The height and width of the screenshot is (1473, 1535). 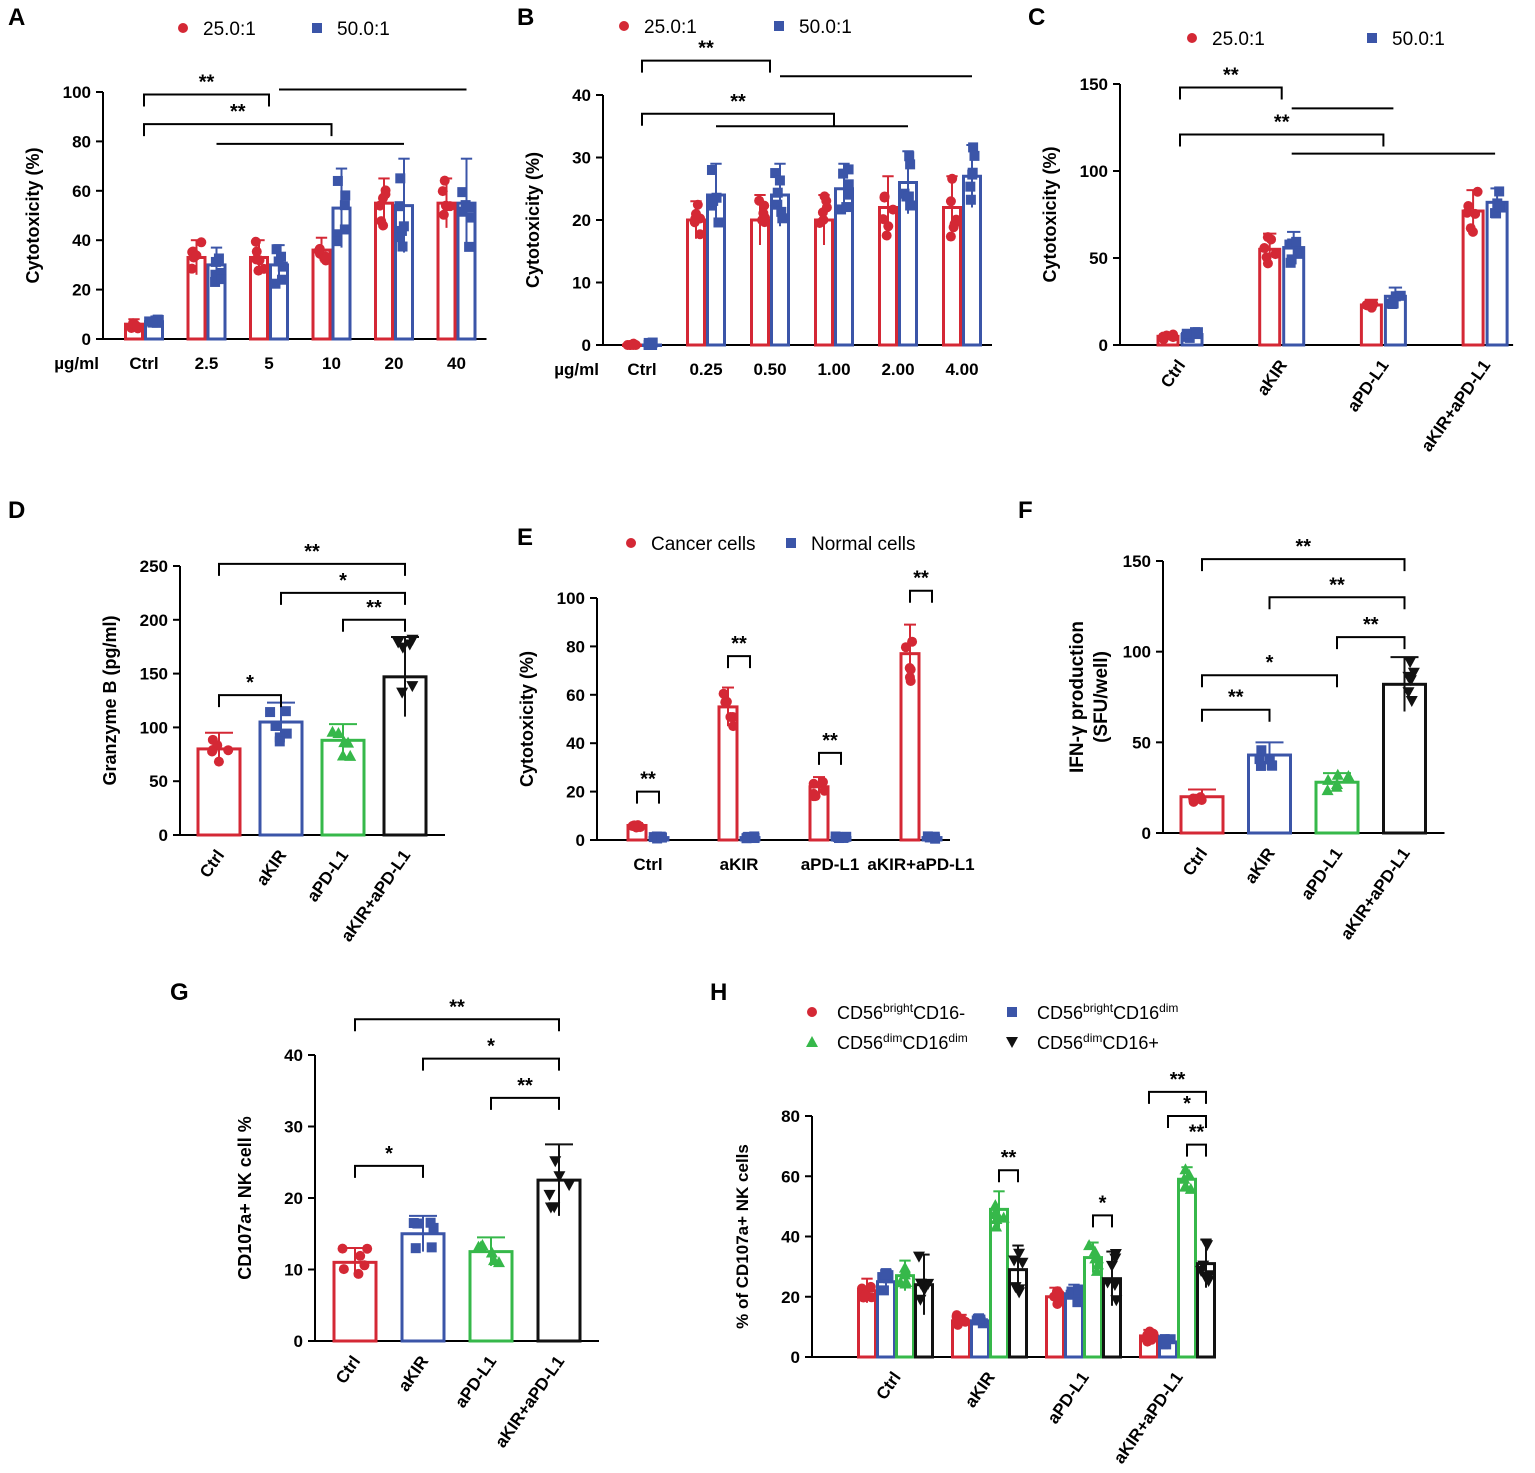 What do you see at coordinates (1168, 1008) in the screenshot?
I see `legend-label-part: dim` at bounding box center [1168, 1008].